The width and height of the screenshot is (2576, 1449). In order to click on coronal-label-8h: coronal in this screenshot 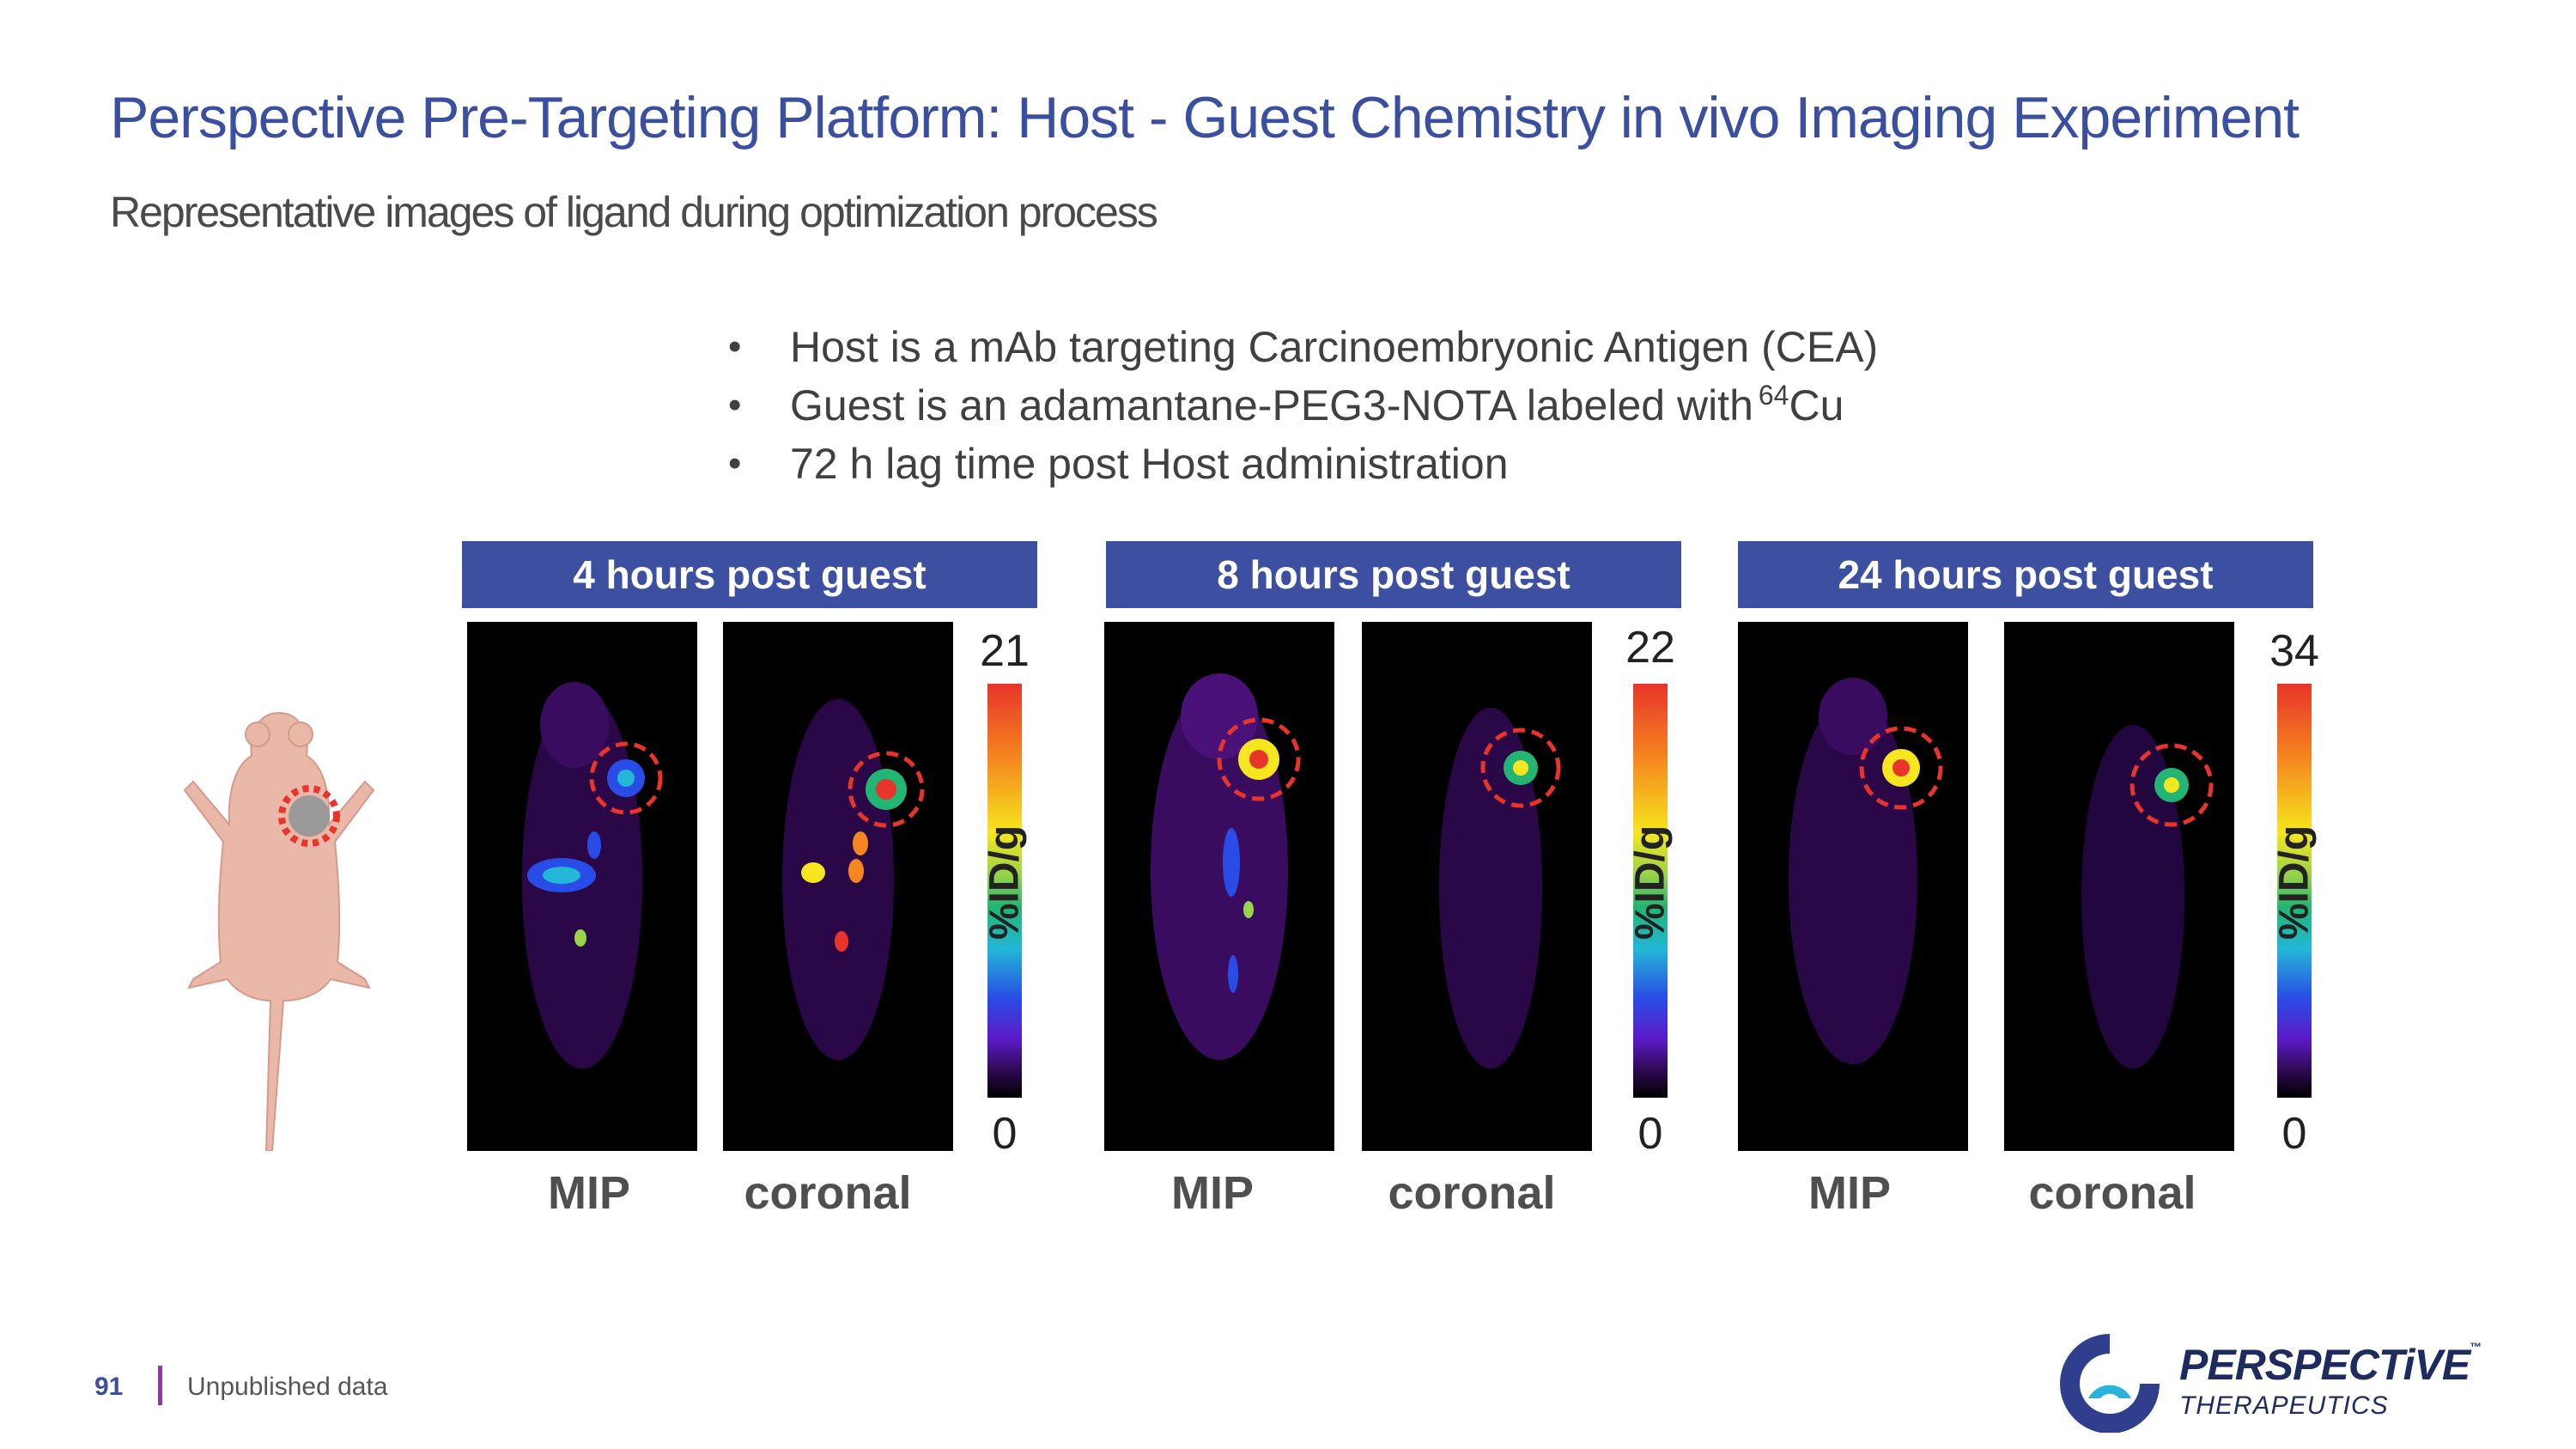, I will do `click(1472, 1193)`.